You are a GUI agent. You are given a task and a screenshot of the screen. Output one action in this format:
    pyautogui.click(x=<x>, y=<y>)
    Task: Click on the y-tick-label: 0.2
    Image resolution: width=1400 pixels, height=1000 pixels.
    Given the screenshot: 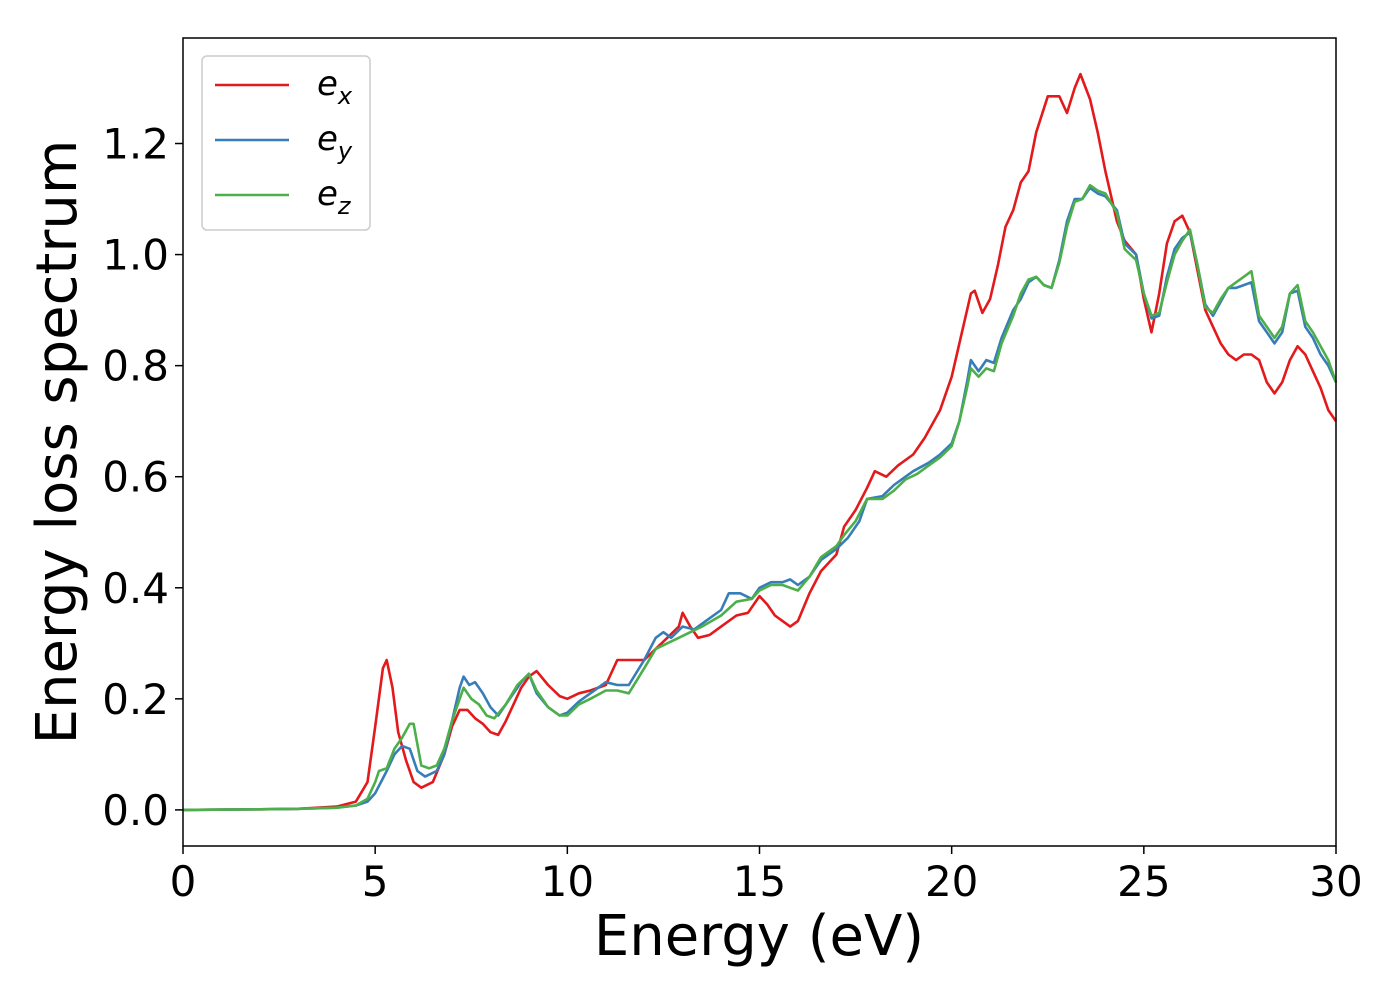 What is the action you would take?
    pyautogui.click(x=135, y=699)
    